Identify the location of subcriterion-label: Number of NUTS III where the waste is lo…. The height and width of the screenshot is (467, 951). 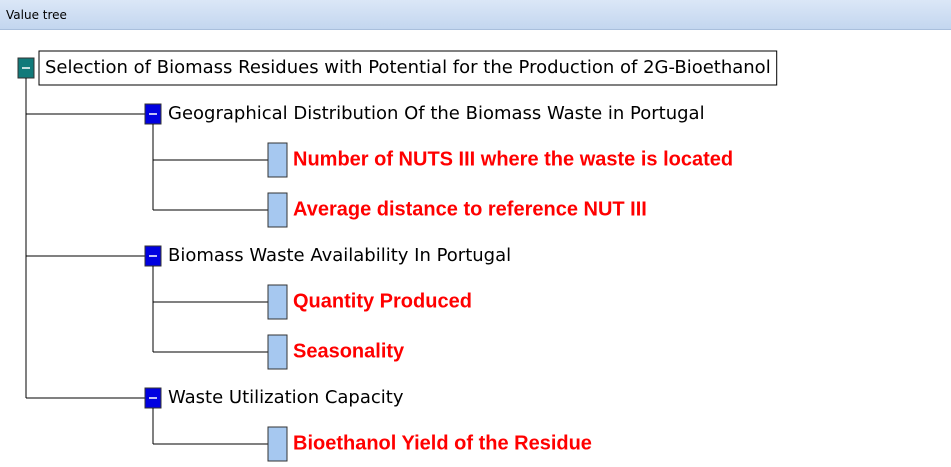
(513, 159).